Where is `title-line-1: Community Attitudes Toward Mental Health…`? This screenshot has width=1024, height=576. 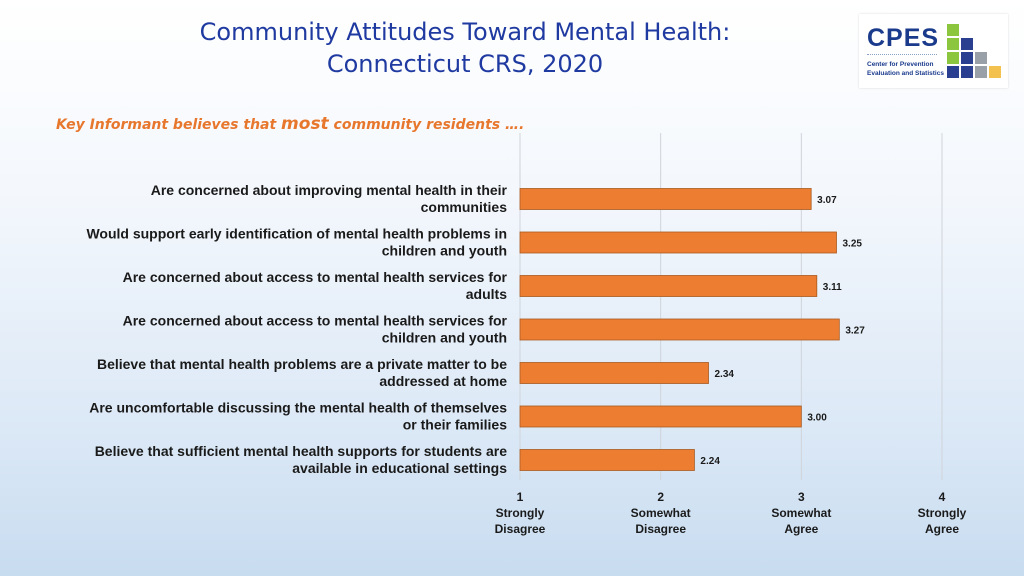 title-line-1: Community Attitudes Toward Mental Health… is located at coordinates (465, 32).